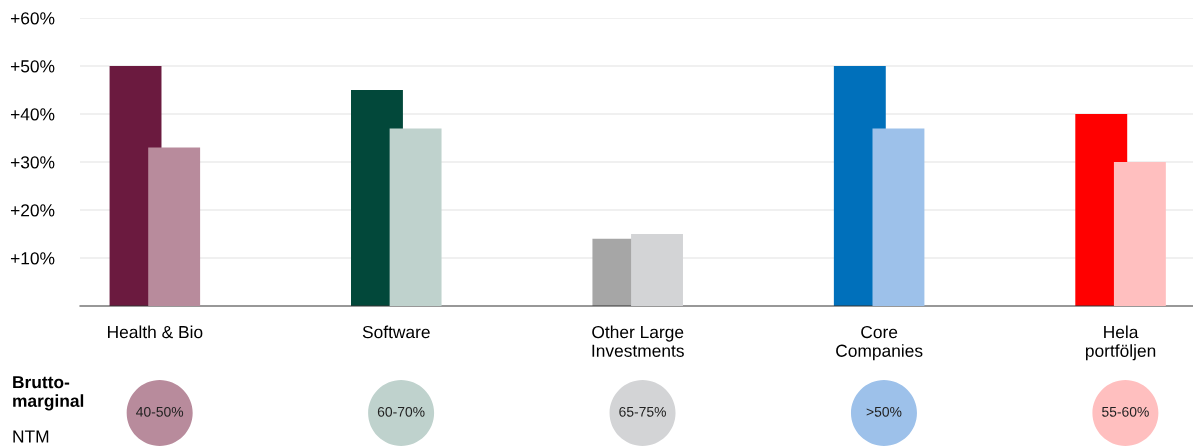  What do you see at coordinates (638, 341) in the screenshot?
I see `x-tick-label: Other Large Investments` at bounding box center [638, 341].